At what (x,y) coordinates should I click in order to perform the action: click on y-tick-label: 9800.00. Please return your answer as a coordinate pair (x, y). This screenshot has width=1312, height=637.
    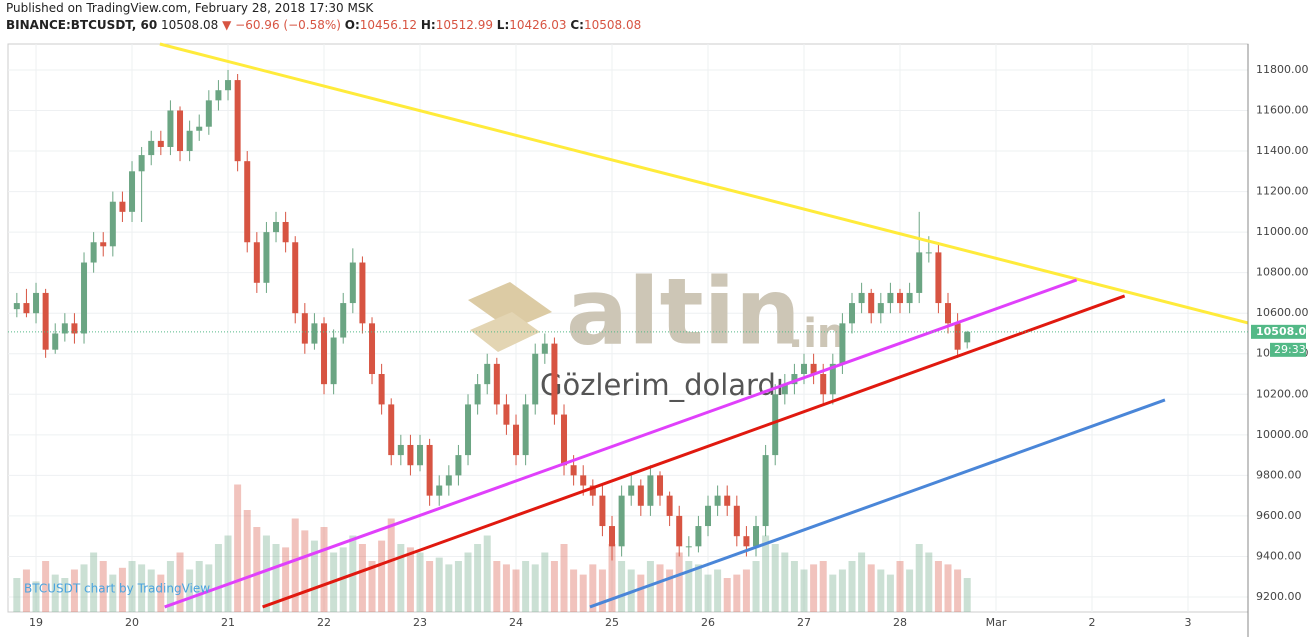
    Looking at the image, I should click on (1279, 474).